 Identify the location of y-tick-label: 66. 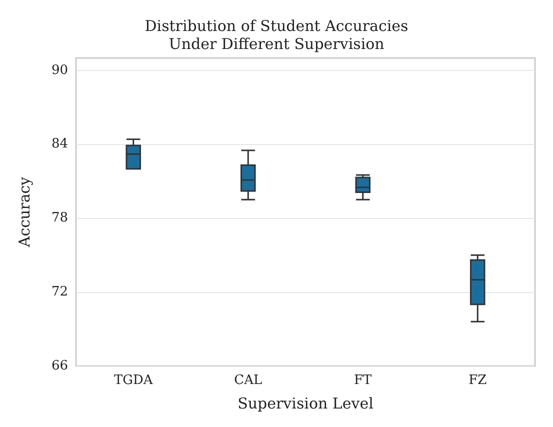
(59, 366).